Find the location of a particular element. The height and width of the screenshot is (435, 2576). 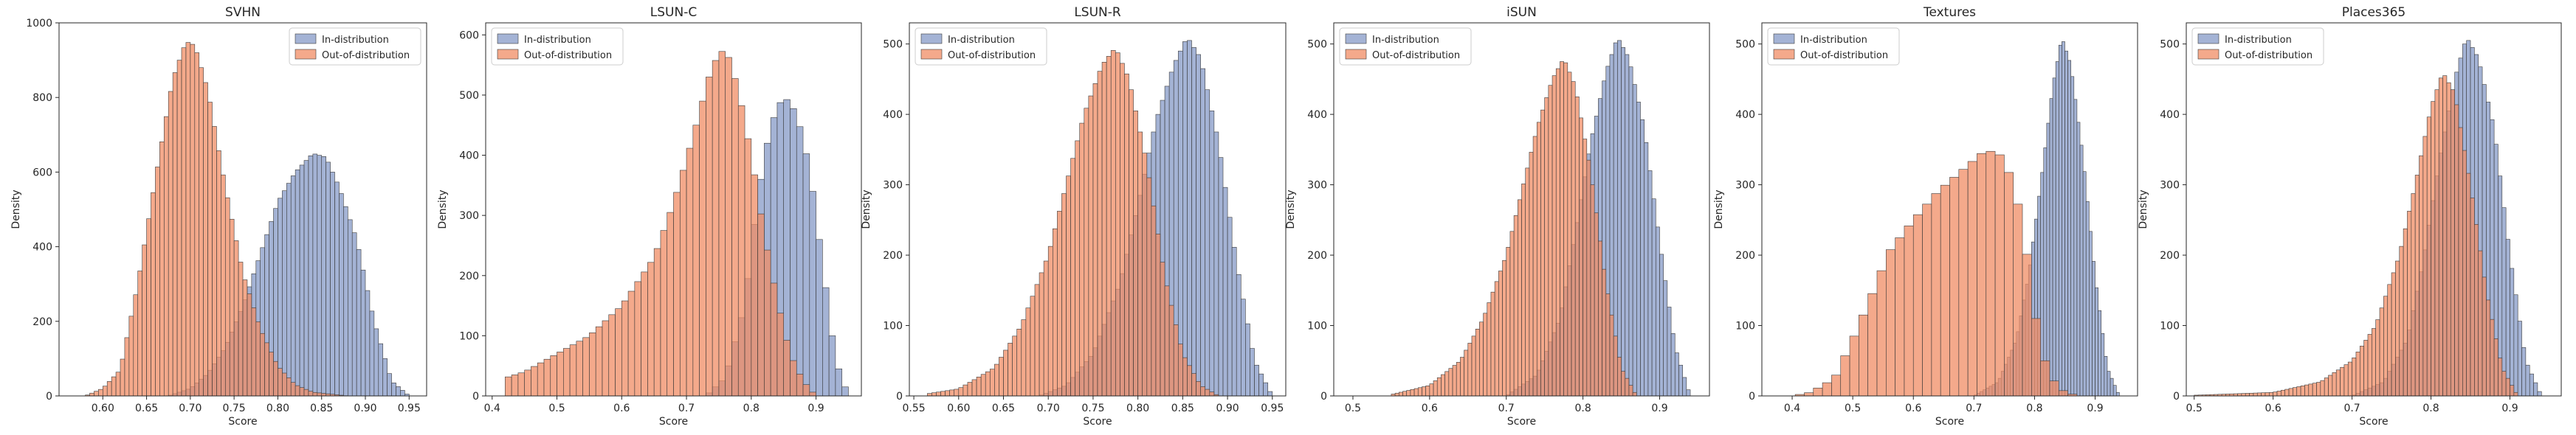

y-tick-label: 1000 is located at coordinates (39, 23).